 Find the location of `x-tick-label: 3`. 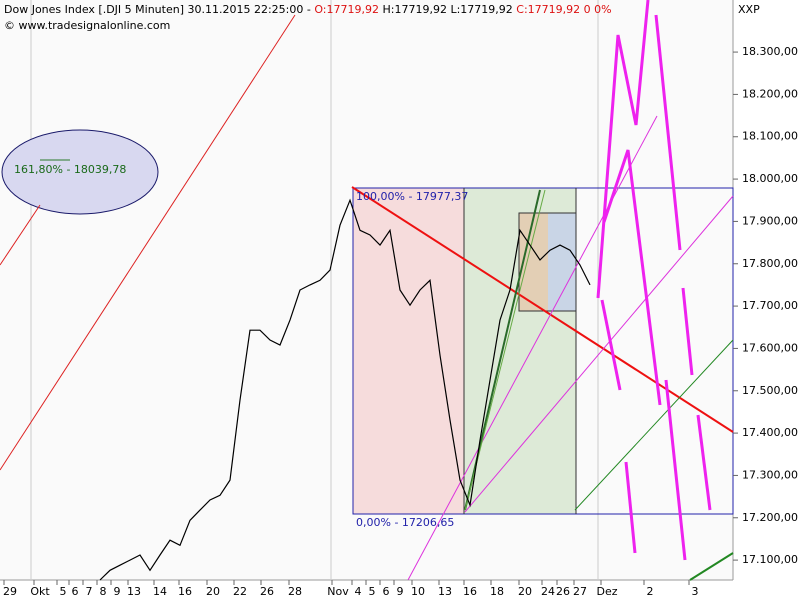

x-tick-label: 3 is located at coordinates (695, 591).